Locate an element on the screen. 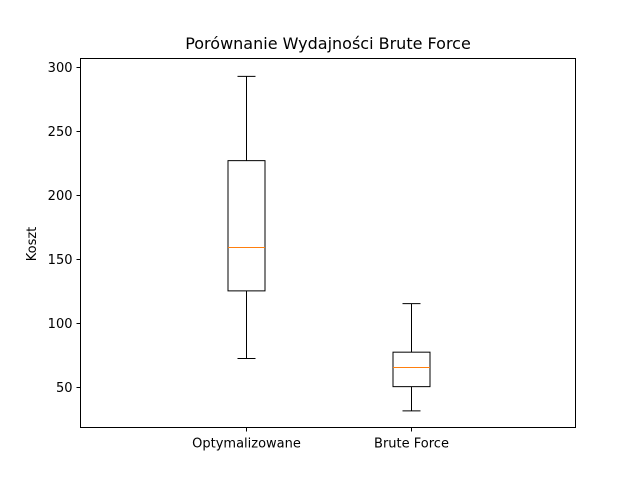 Image resolution: width=640 pixels, height=480 pixels. y-tick-label: 250 is located at coordinates (60, 132).